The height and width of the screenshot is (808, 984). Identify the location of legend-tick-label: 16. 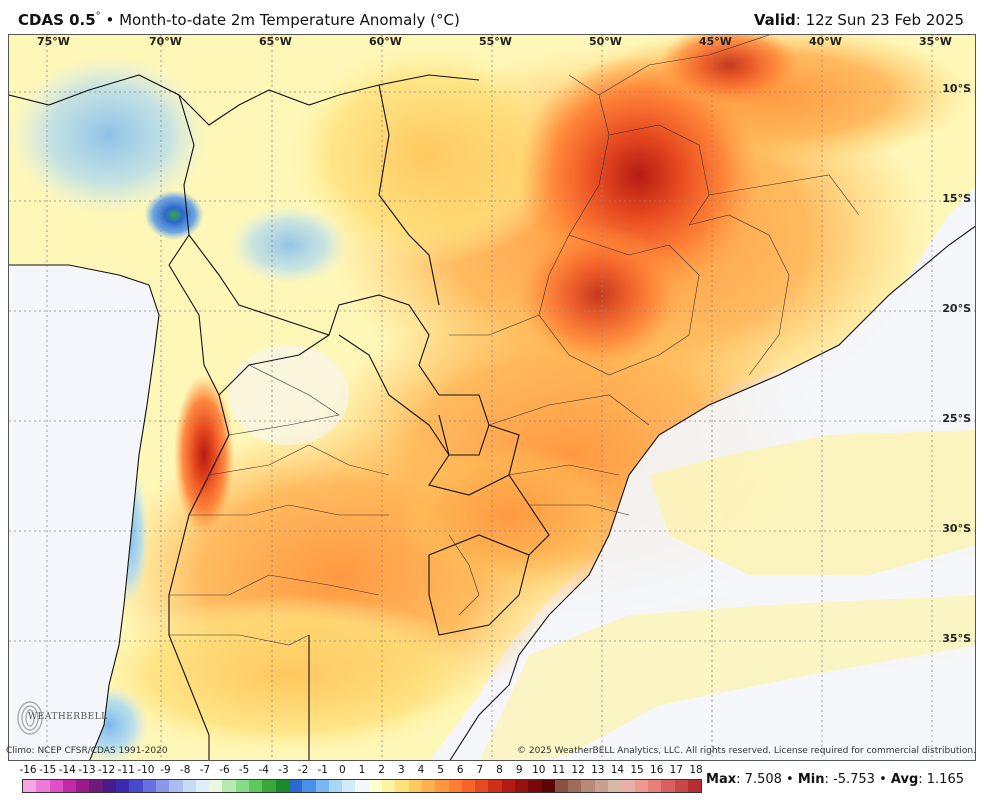
(657, 770).